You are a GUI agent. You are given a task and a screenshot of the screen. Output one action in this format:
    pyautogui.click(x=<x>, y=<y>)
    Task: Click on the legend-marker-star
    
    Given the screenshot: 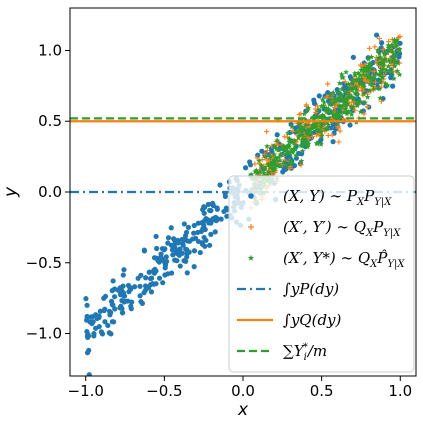 What is the action you would take?
    pyautogui.click(x=251, y=257)
    